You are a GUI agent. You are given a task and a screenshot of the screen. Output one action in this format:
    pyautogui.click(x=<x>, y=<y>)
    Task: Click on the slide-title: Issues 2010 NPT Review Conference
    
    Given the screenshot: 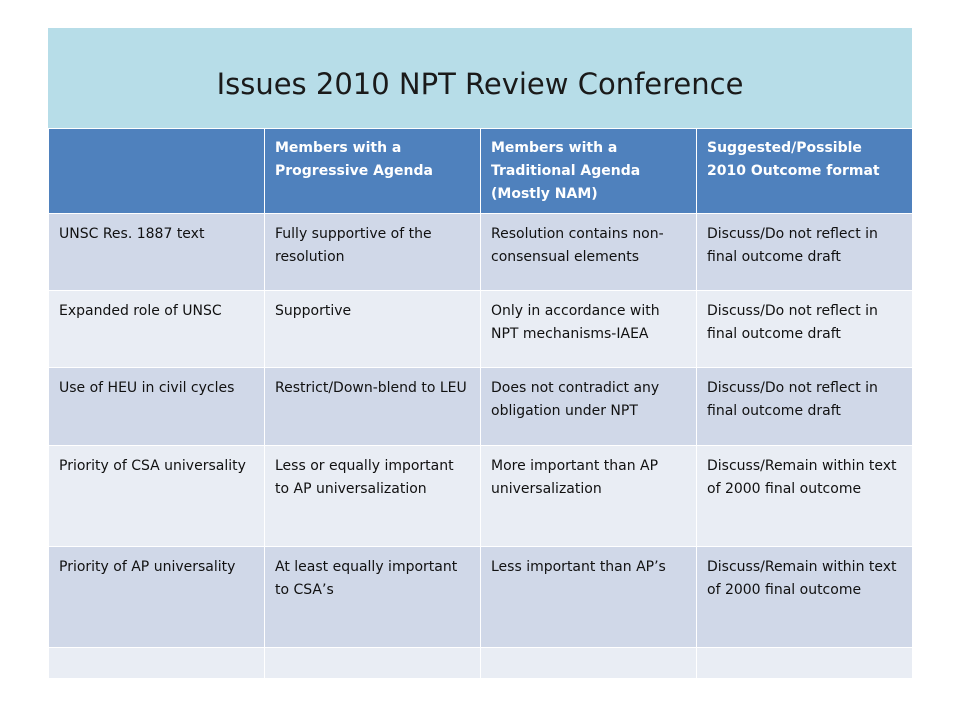 What is the action you would take?
    pyautogui.click(x=480, y=84)
    